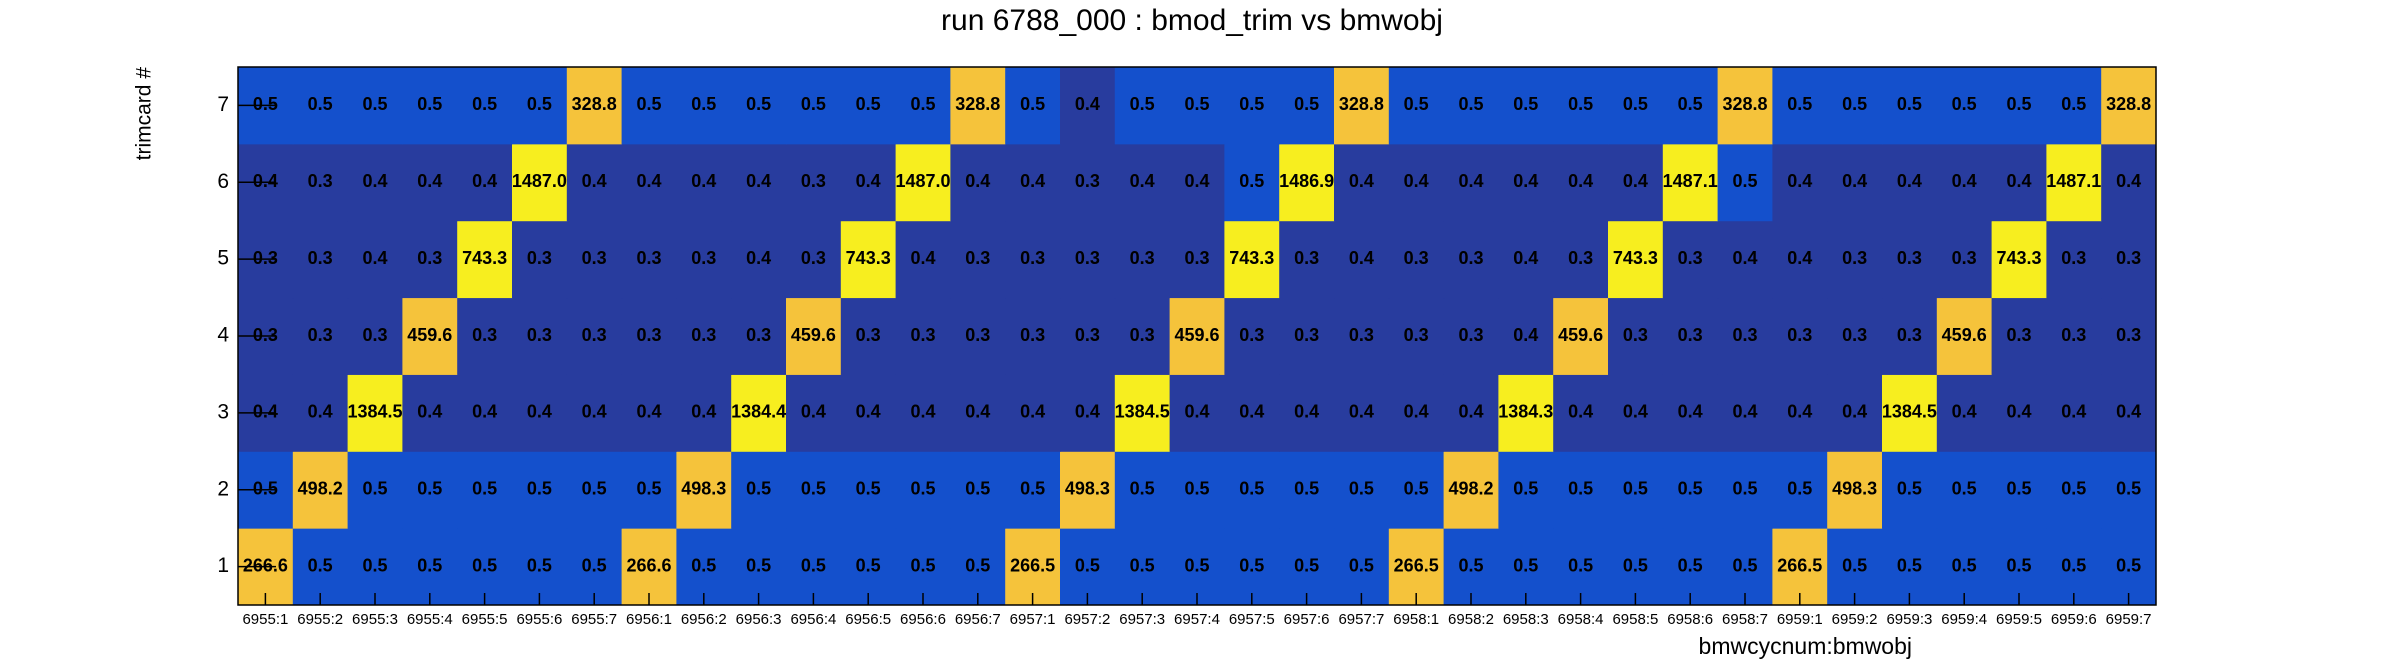 The image size is (2396, 672). I want to click on x-tick-label: 6956:2, so click(704, 619).